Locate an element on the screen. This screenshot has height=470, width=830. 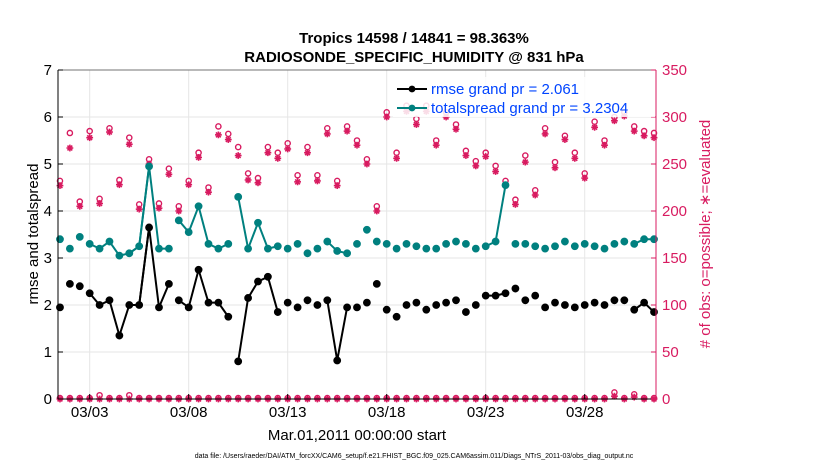
y-right-tick-label-0: 0 is located at coordinates (666, 399).